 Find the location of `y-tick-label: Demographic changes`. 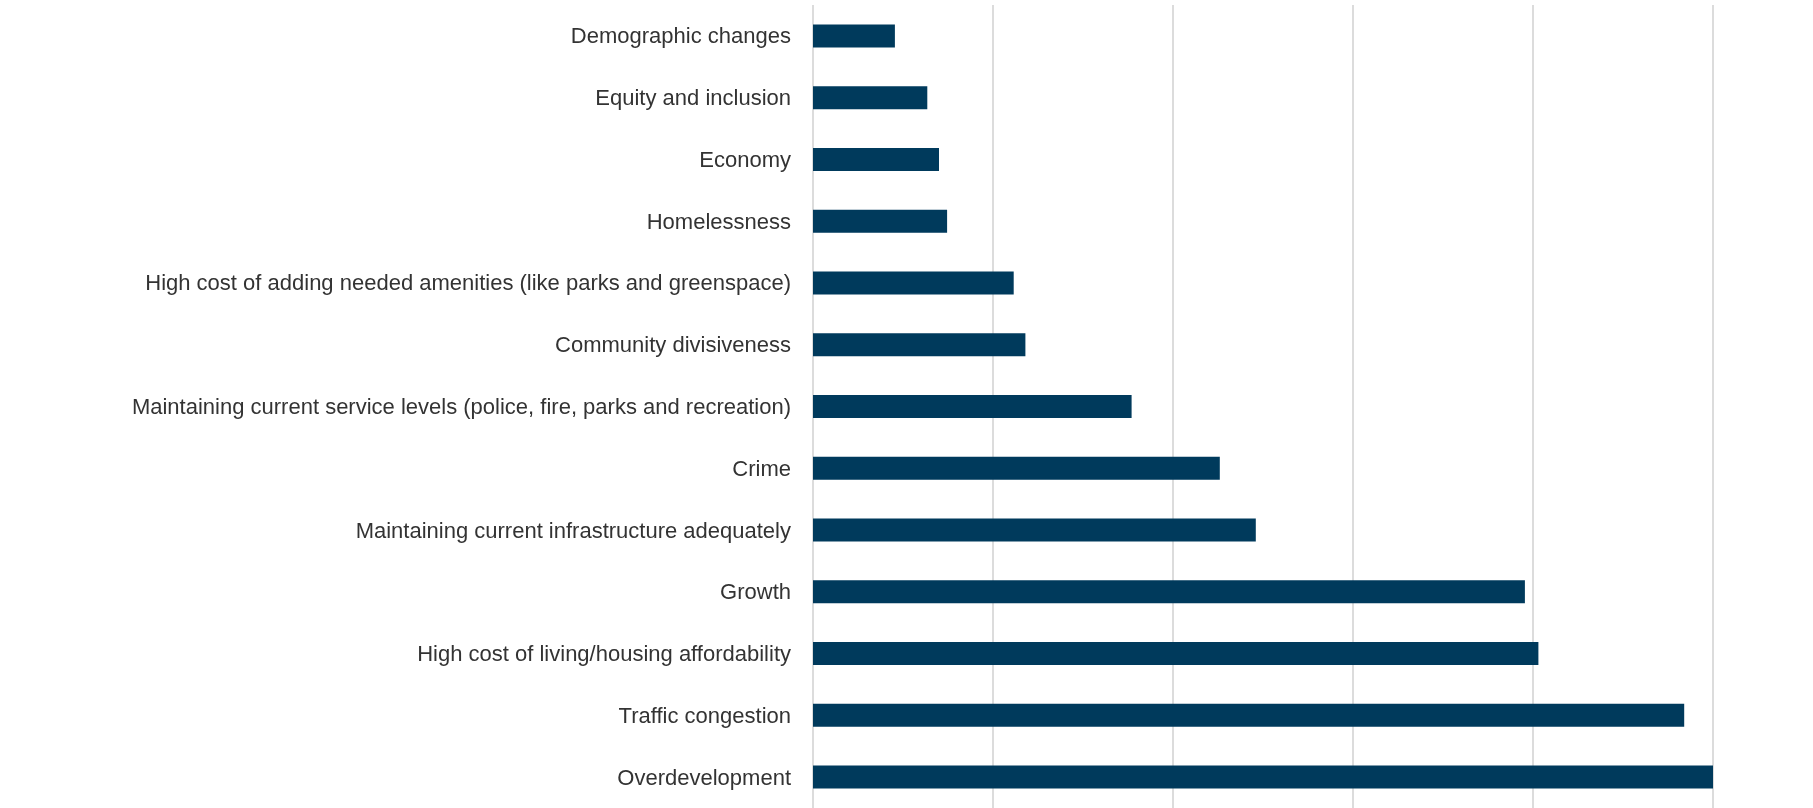

y-tick-label: Demographic changes is located at coordinates (680, 36).